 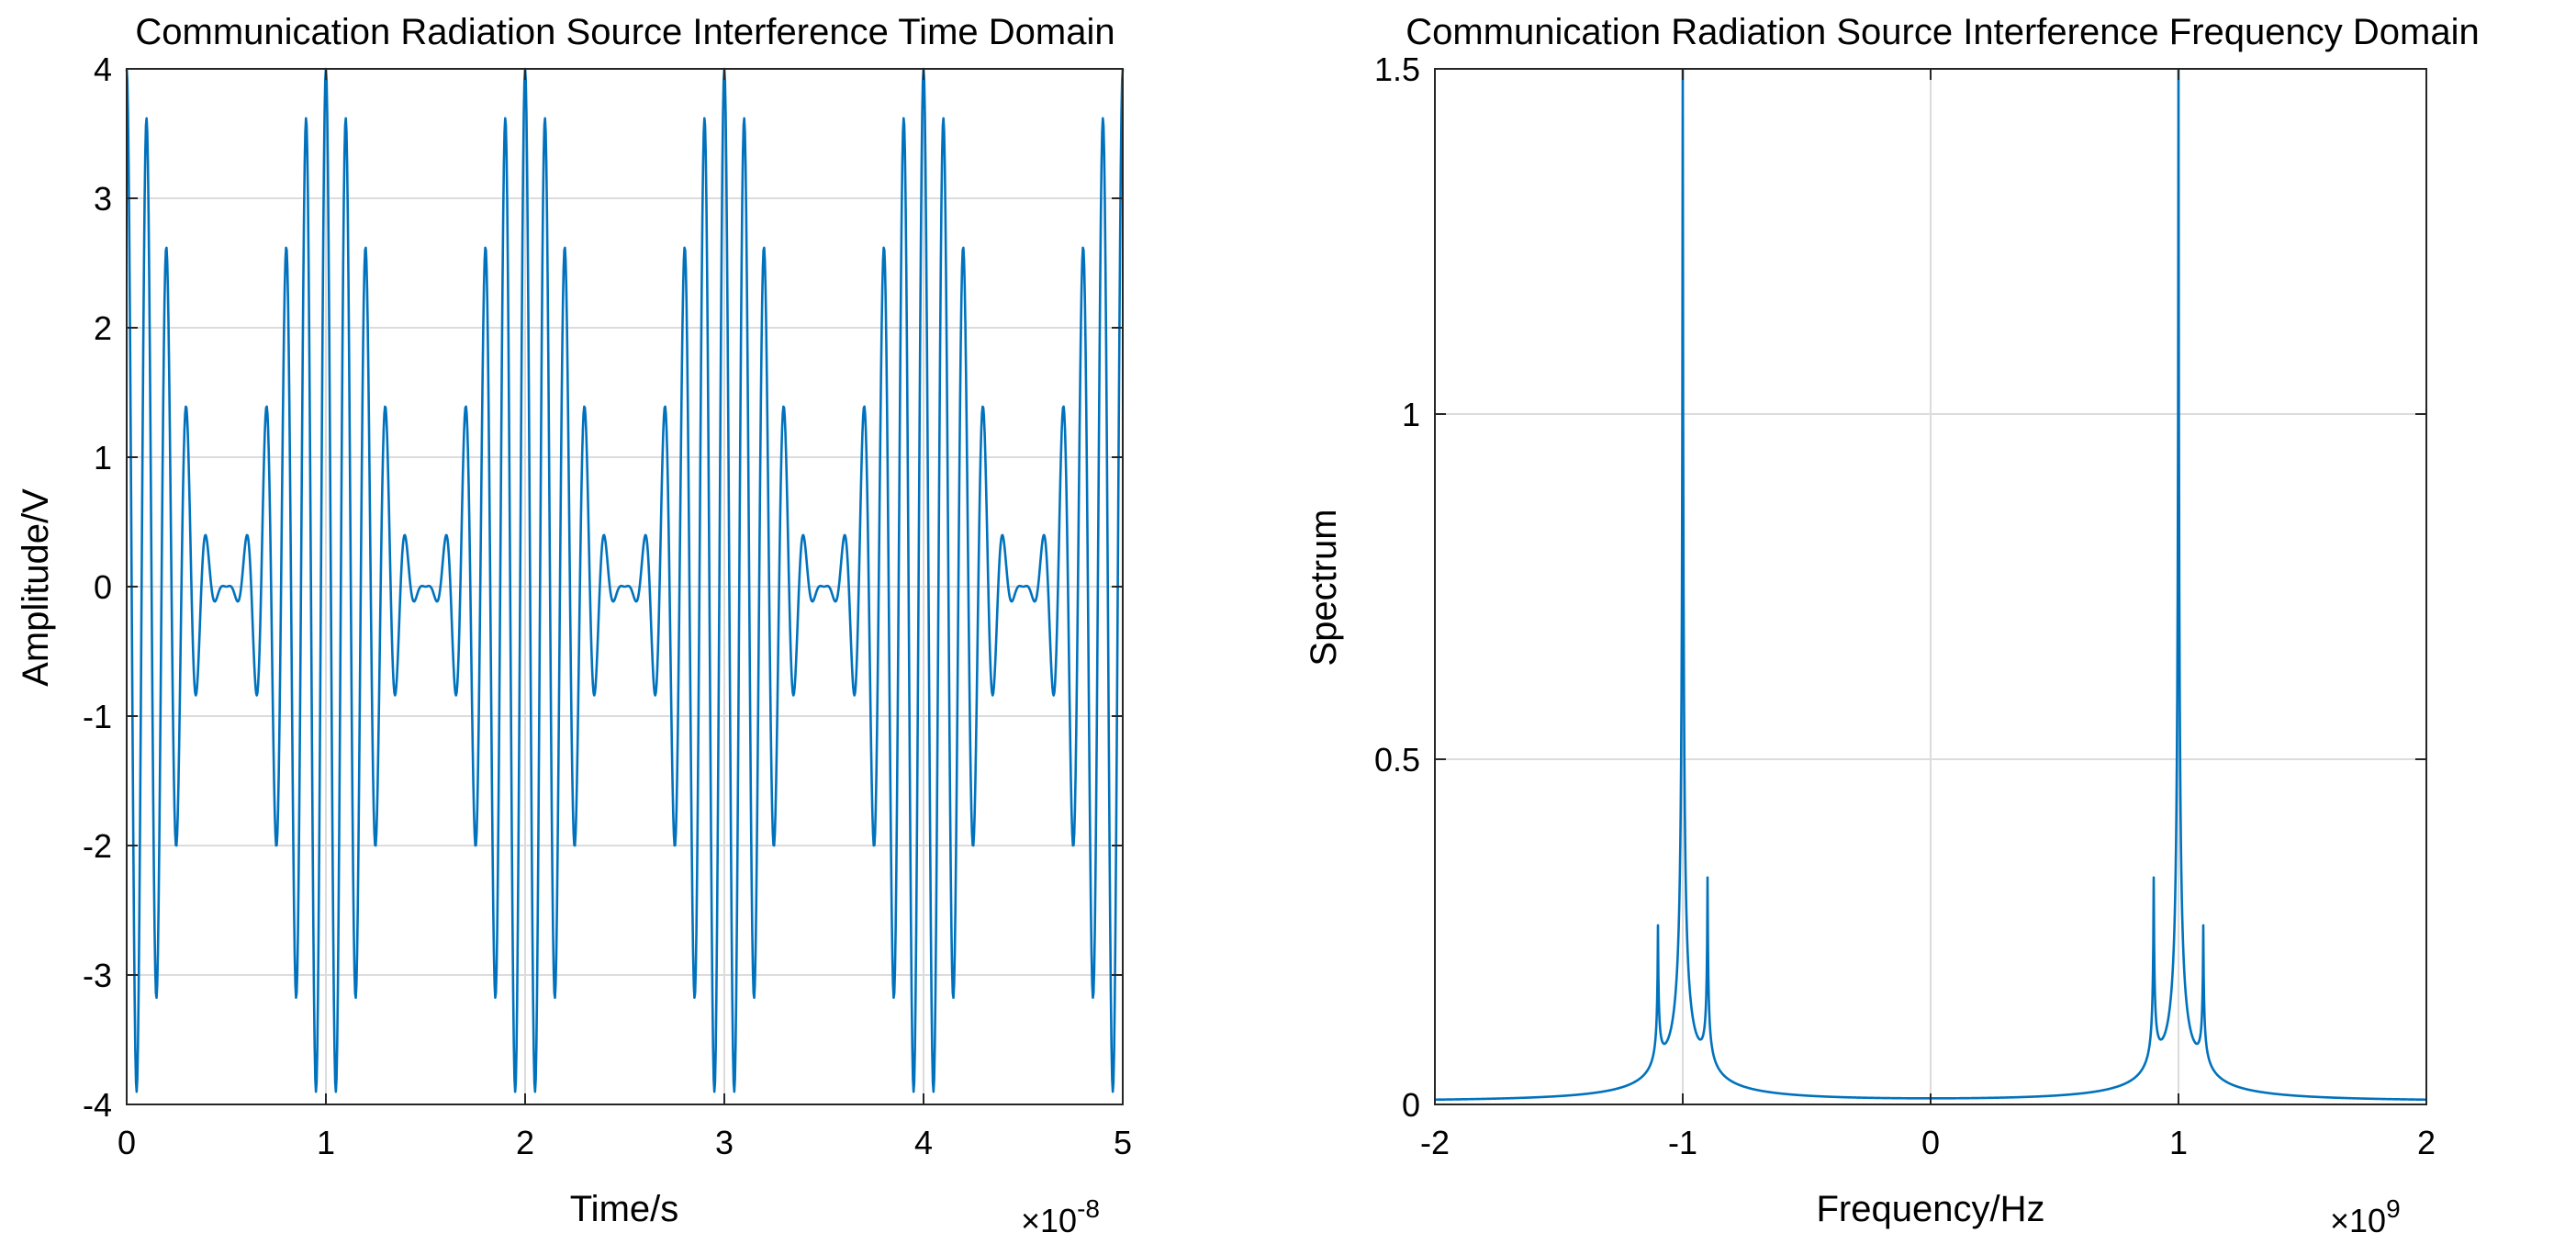 I want to click on frequency-domain-x-multiplier: ×10, so click(x=2358, y=1220).